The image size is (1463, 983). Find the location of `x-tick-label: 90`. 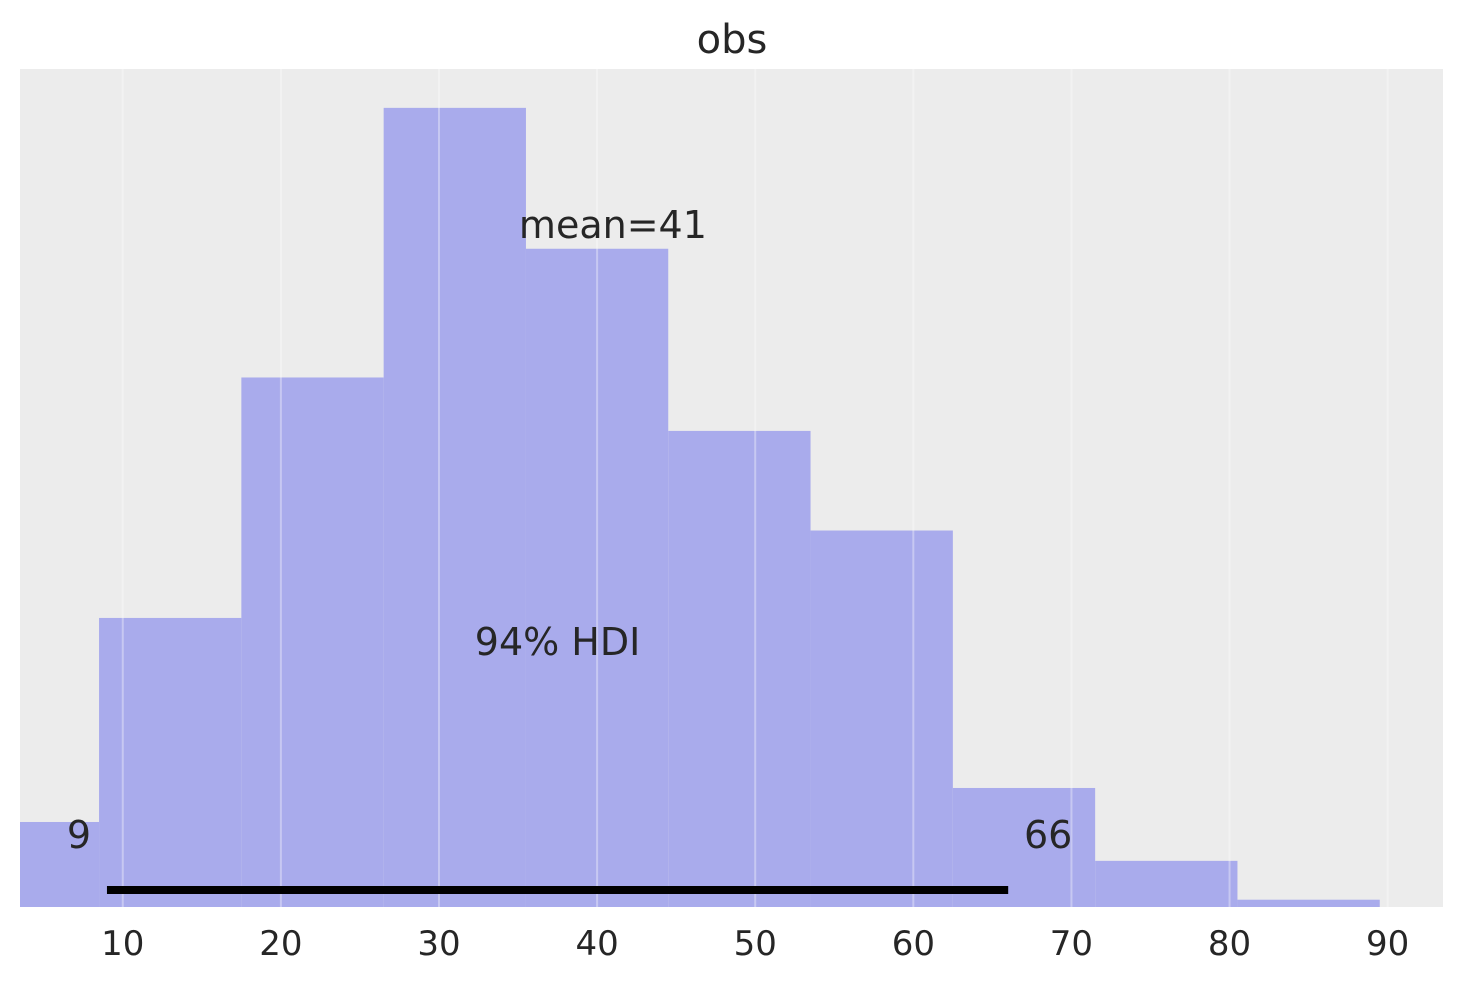

x-tick-label: 90 is located at coordinates (1387, 944).